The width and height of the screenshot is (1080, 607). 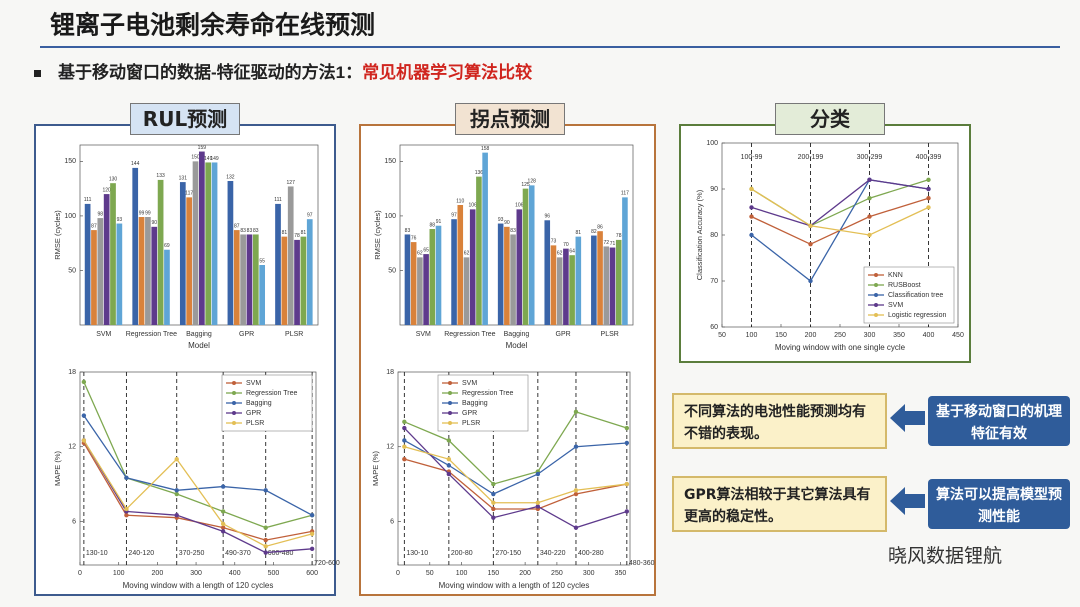 I want to click on y-axis-title: Classification Accuracy (%), so click(x=699, y=234).